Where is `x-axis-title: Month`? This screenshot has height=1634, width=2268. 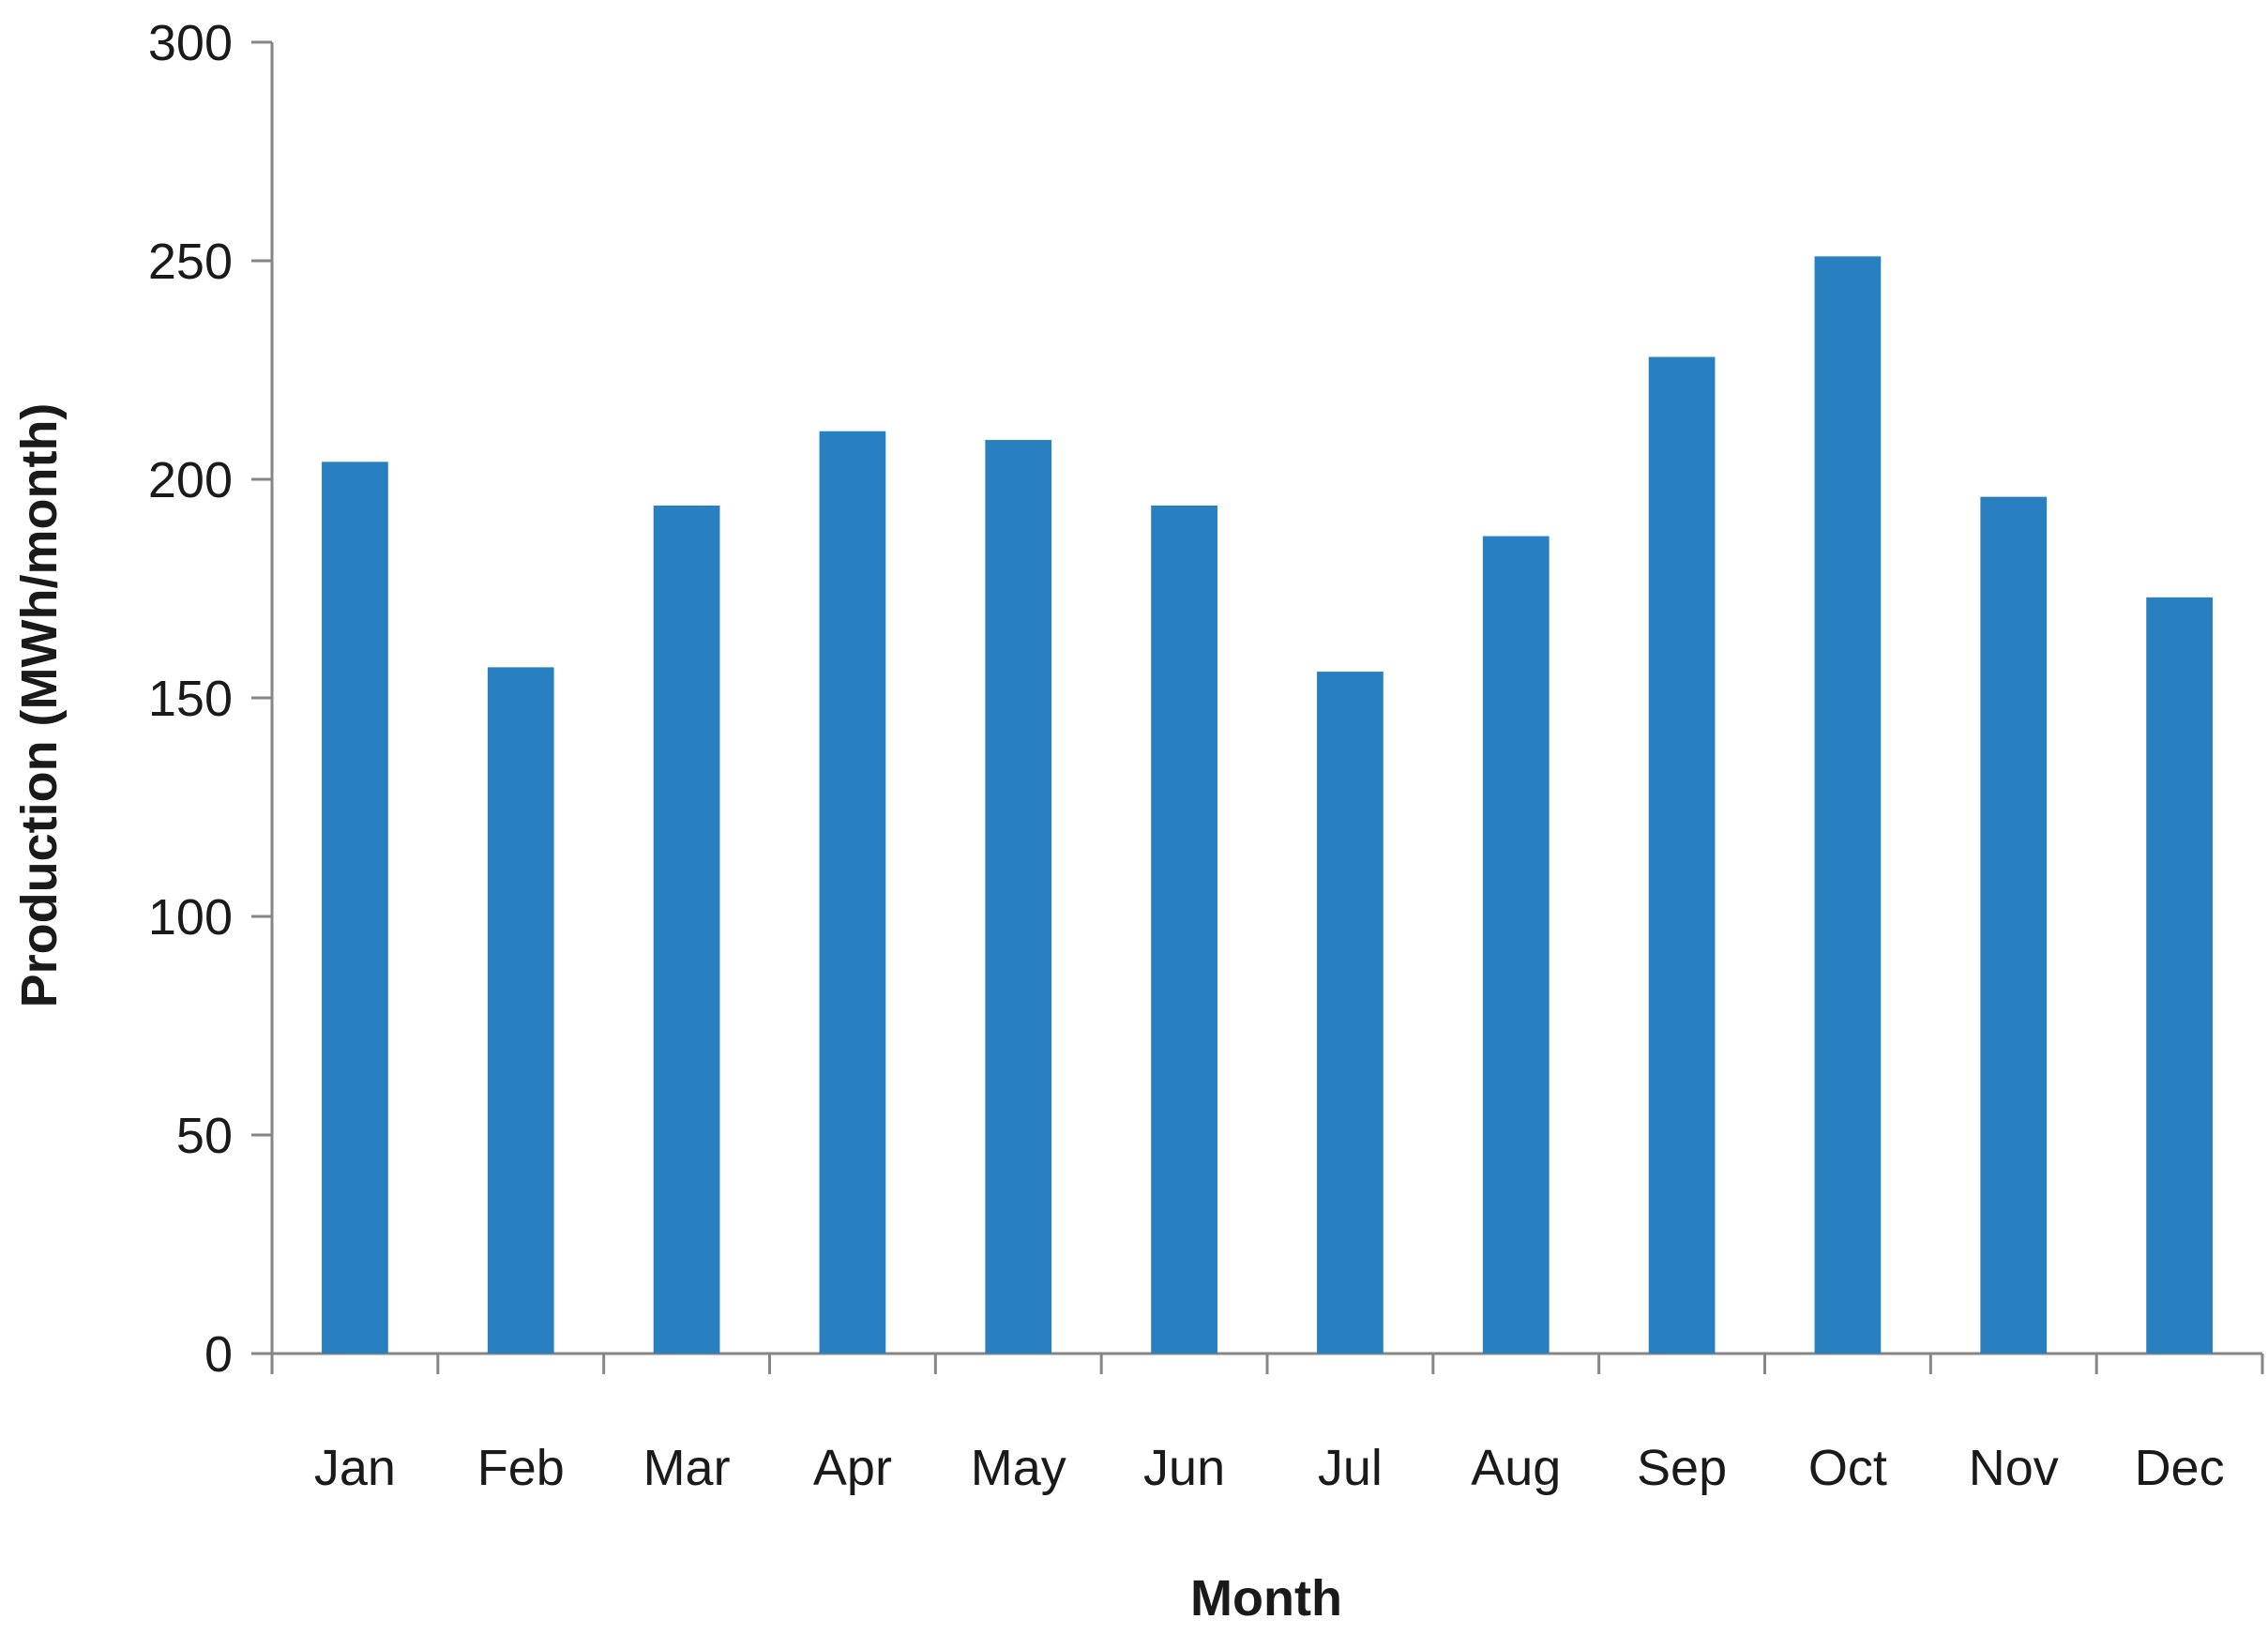 x-axis-title: Month is located at coordinates (1266, 1598).